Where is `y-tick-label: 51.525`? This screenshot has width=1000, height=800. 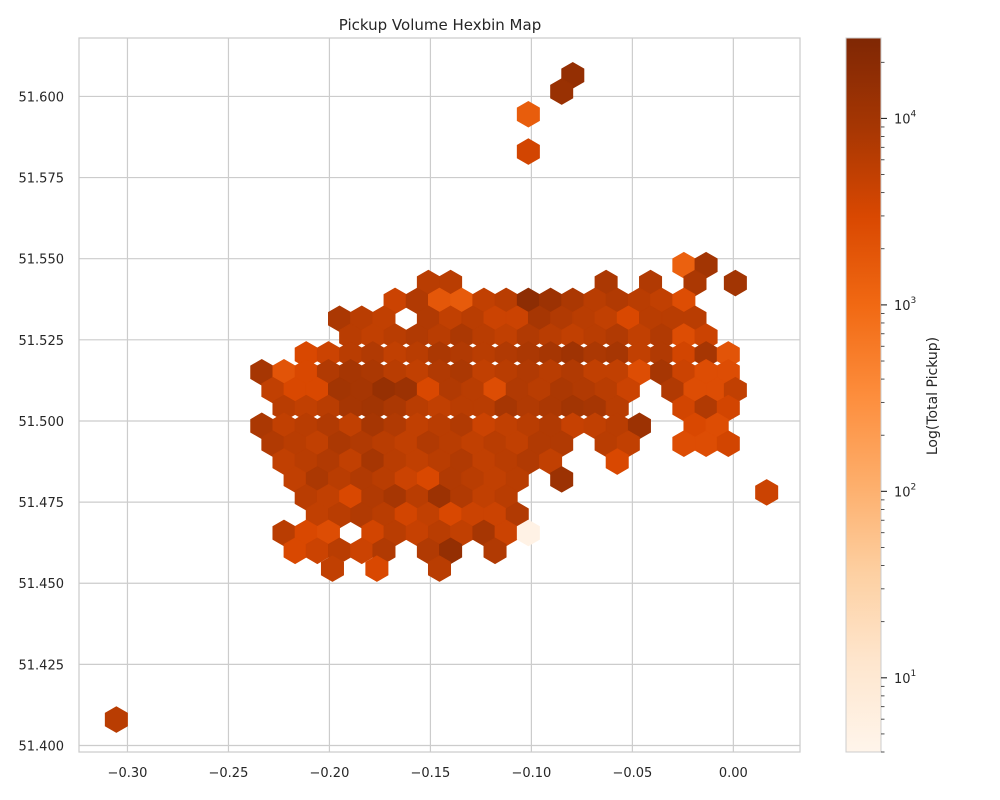 y-tick-label: 51.525 is located at coordinates (42, 341).